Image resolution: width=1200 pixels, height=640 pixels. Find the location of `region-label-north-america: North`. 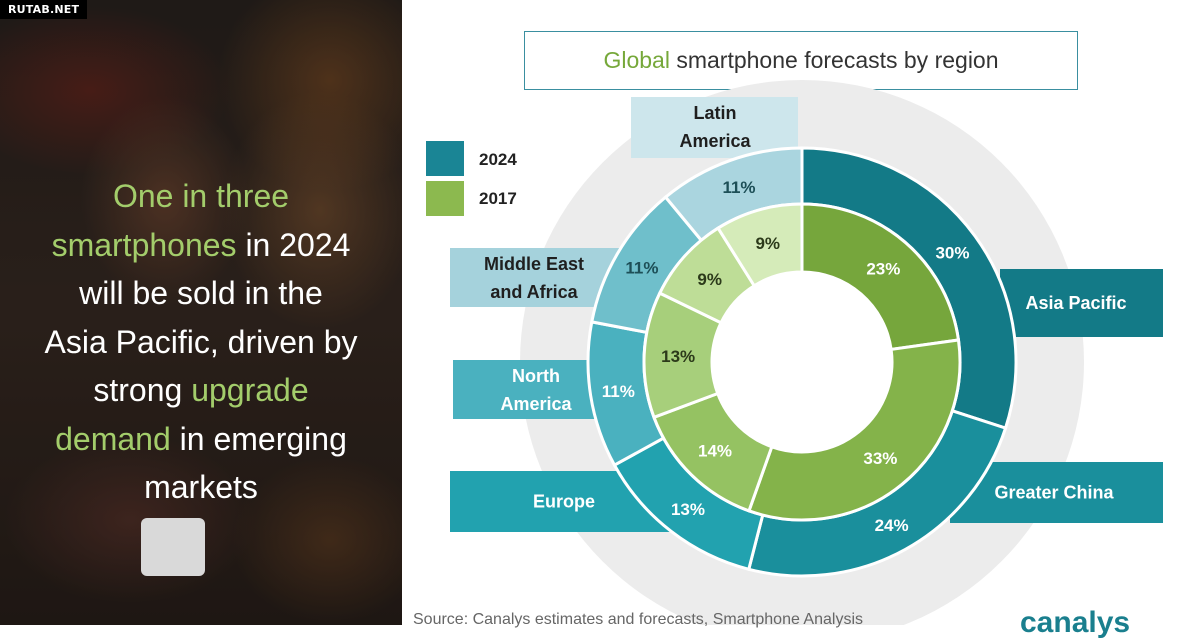

region-label-north-america: North is located at coordinates (536, 376).